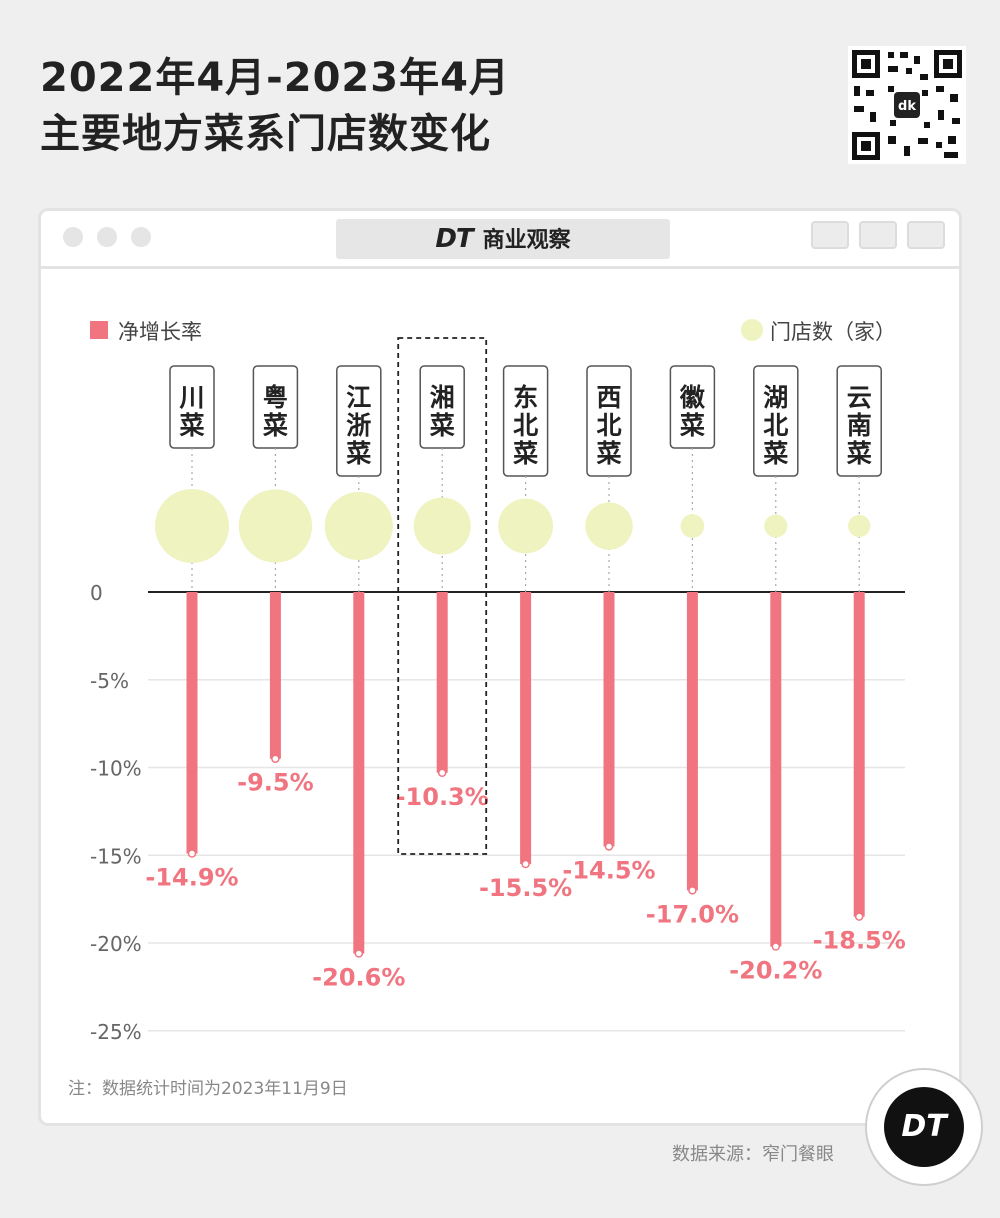  I want to click on legend-bar-swatch, so click(99, 330).